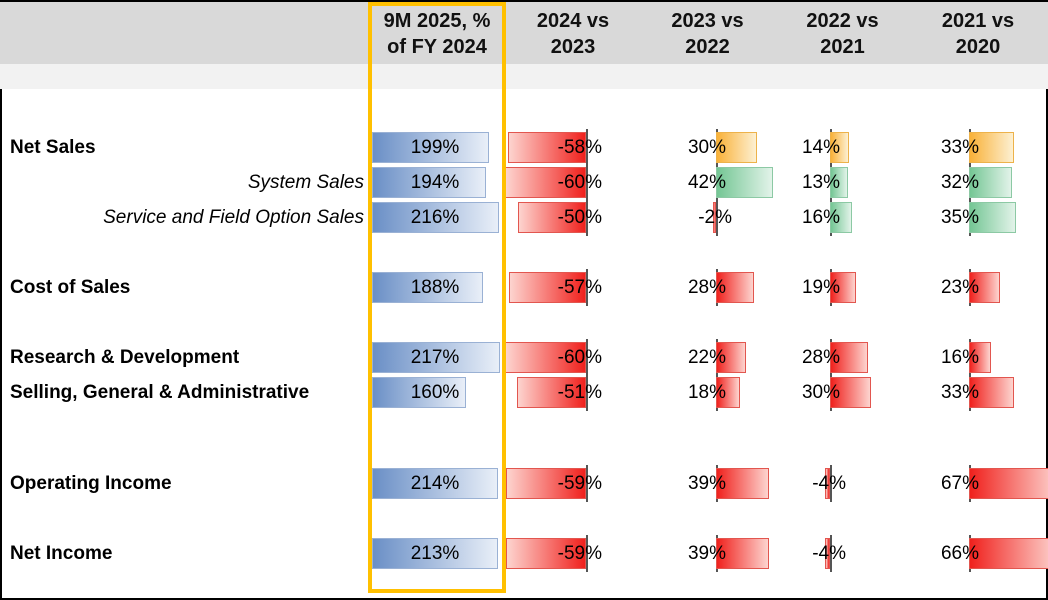 This screenshot has height=600, width=1048. What do you see at coordinates (820, 147) in the screenshot?
I see `bar-value: 14%` at bounding box center [820, 147].